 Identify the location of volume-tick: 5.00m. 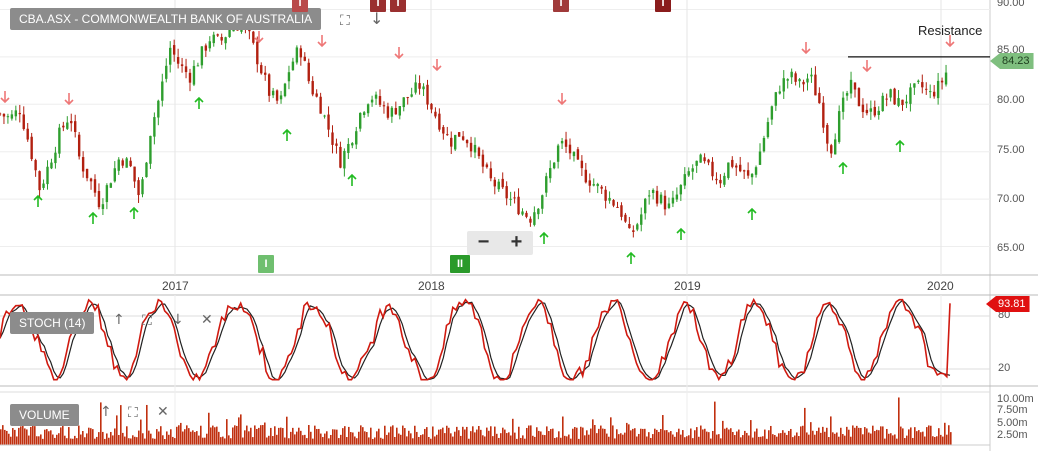
(1012, 423).